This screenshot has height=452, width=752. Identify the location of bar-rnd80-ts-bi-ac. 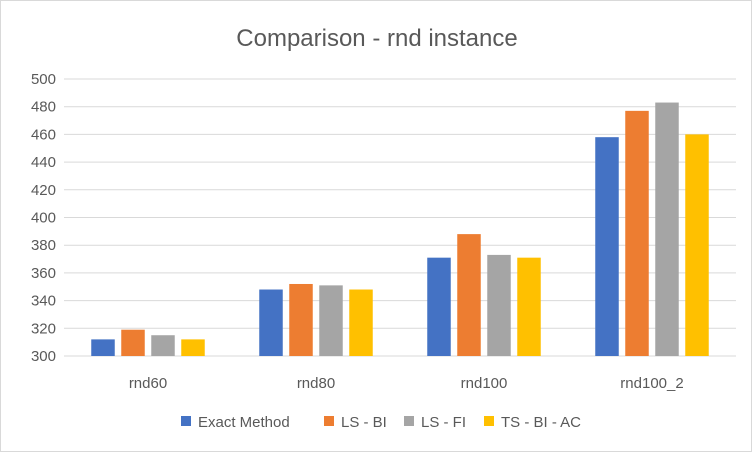
(361, 322).